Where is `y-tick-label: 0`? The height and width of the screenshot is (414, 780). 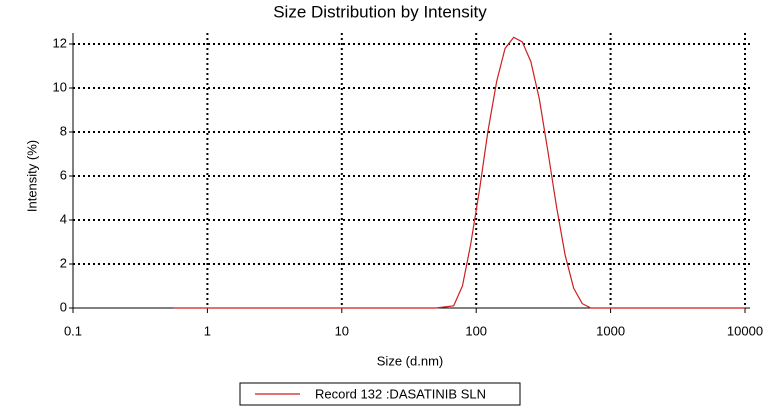 y-tick-label: 0 is located at coordinates (63, 306).